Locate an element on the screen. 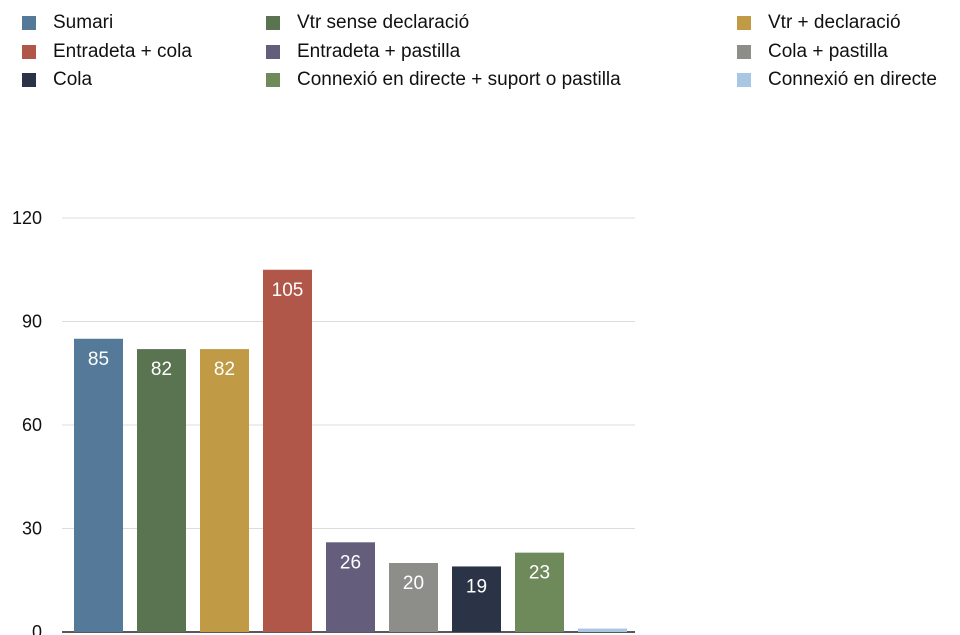 The height and width of the screenshot is (635, 960). legend-item: Sumari is located at coordinates (67, 23).